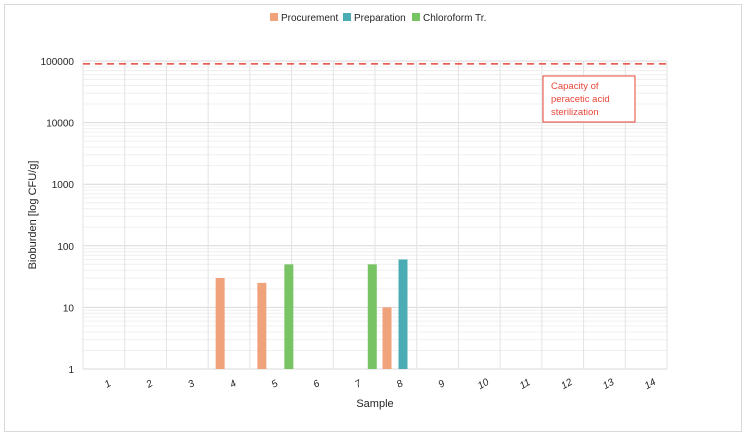  I want to click on legend-label: Preparation, so click(380, 18).